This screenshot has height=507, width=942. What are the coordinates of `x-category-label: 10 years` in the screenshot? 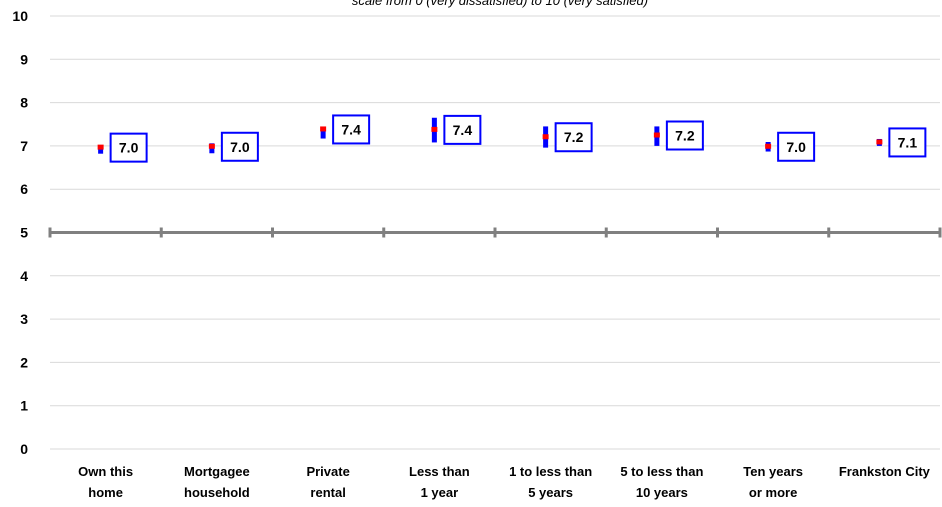 It's located at (662, 492).